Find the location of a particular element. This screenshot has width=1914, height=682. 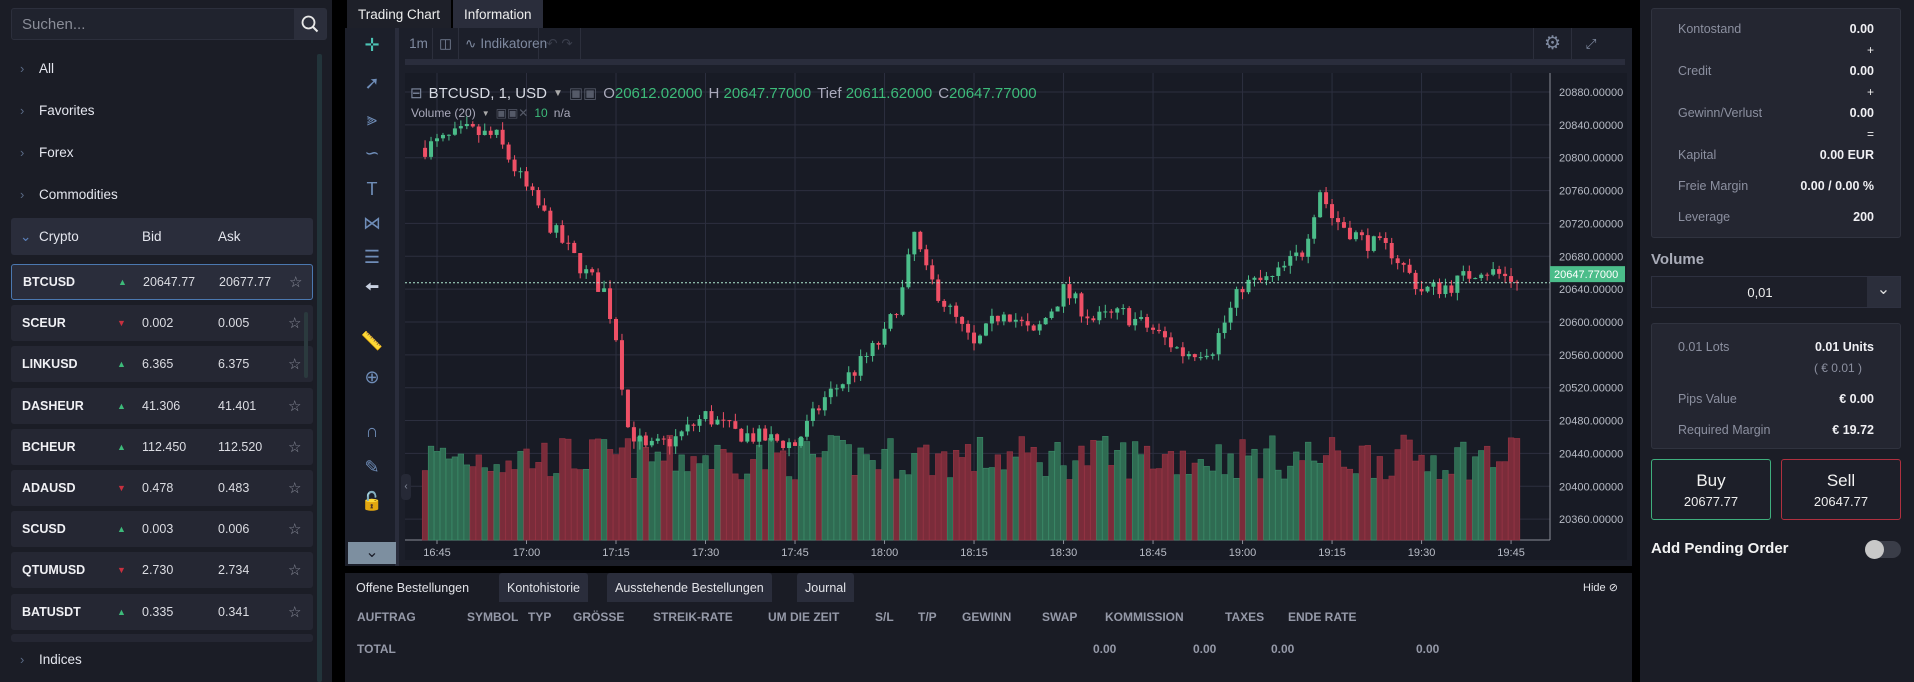

lock-icon: 🔓 is located at coordinates (372, 500).